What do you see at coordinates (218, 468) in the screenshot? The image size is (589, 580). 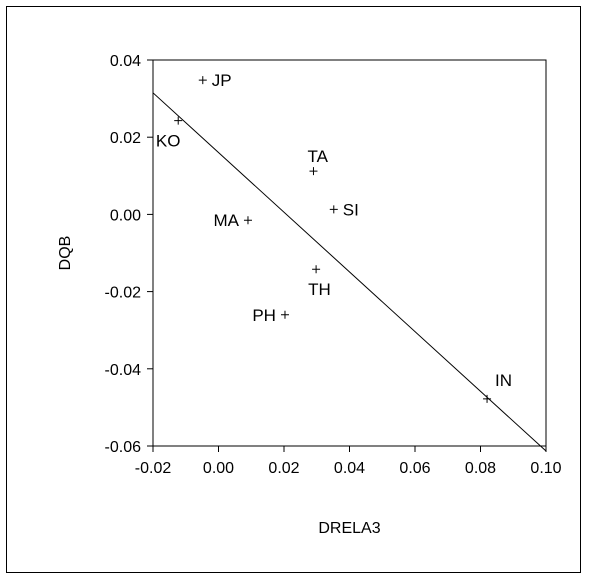 I see `x-tick-label: 0.00` at bounding box center [218, 468].